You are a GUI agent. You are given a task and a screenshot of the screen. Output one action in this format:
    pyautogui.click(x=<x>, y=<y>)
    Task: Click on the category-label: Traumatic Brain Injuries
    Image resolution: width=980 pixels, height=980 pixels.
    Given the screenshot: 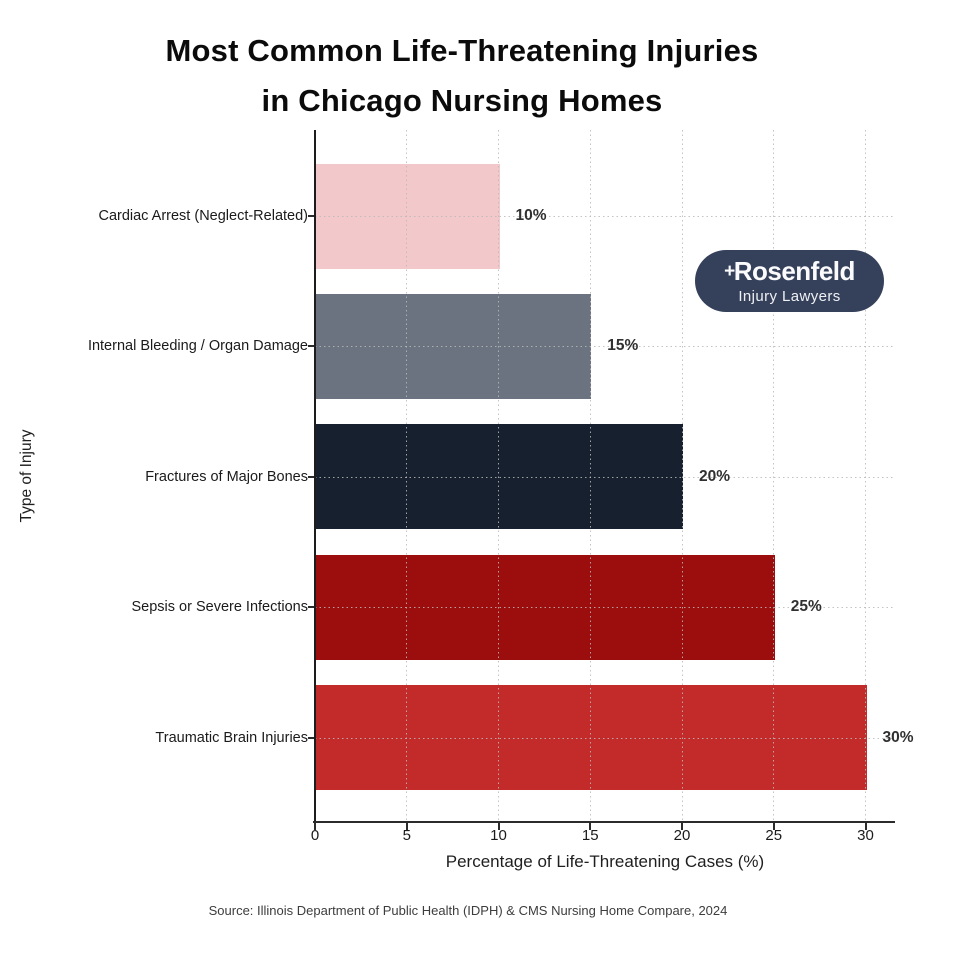 What is the action you would take?
    pyautogui.click(x=231, y=737)
    